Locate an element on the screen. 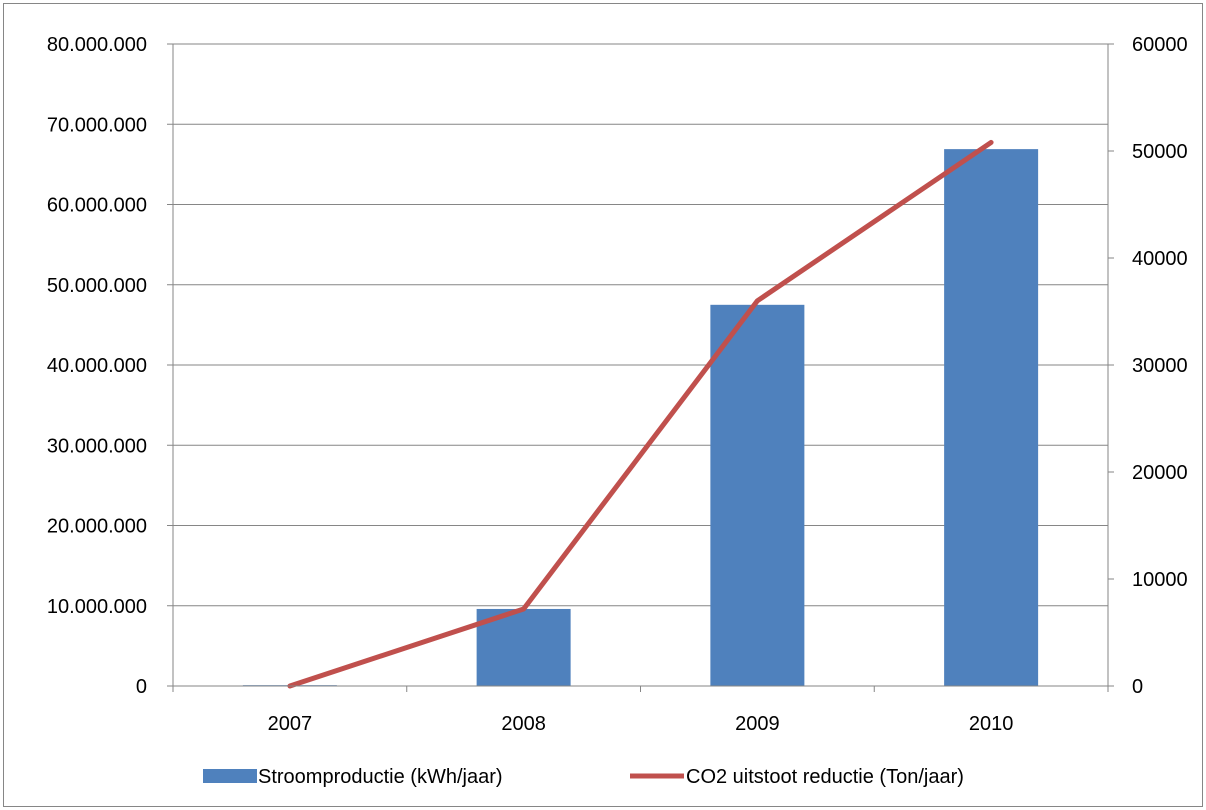  x-axis-ticks: 2007 2008 2009 2010 is located at coordinates (641, 710).